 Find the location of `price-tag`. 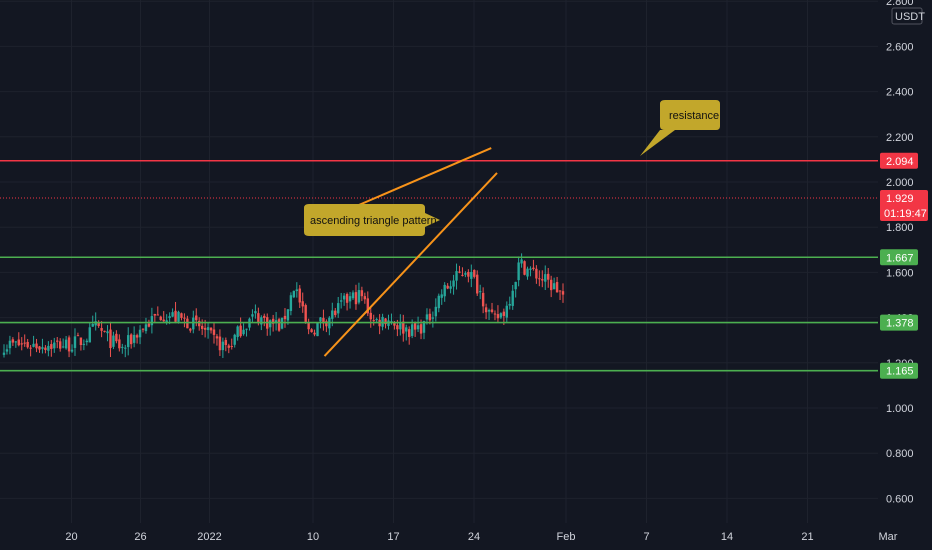

price-tag is located at coordinates (899, 370).